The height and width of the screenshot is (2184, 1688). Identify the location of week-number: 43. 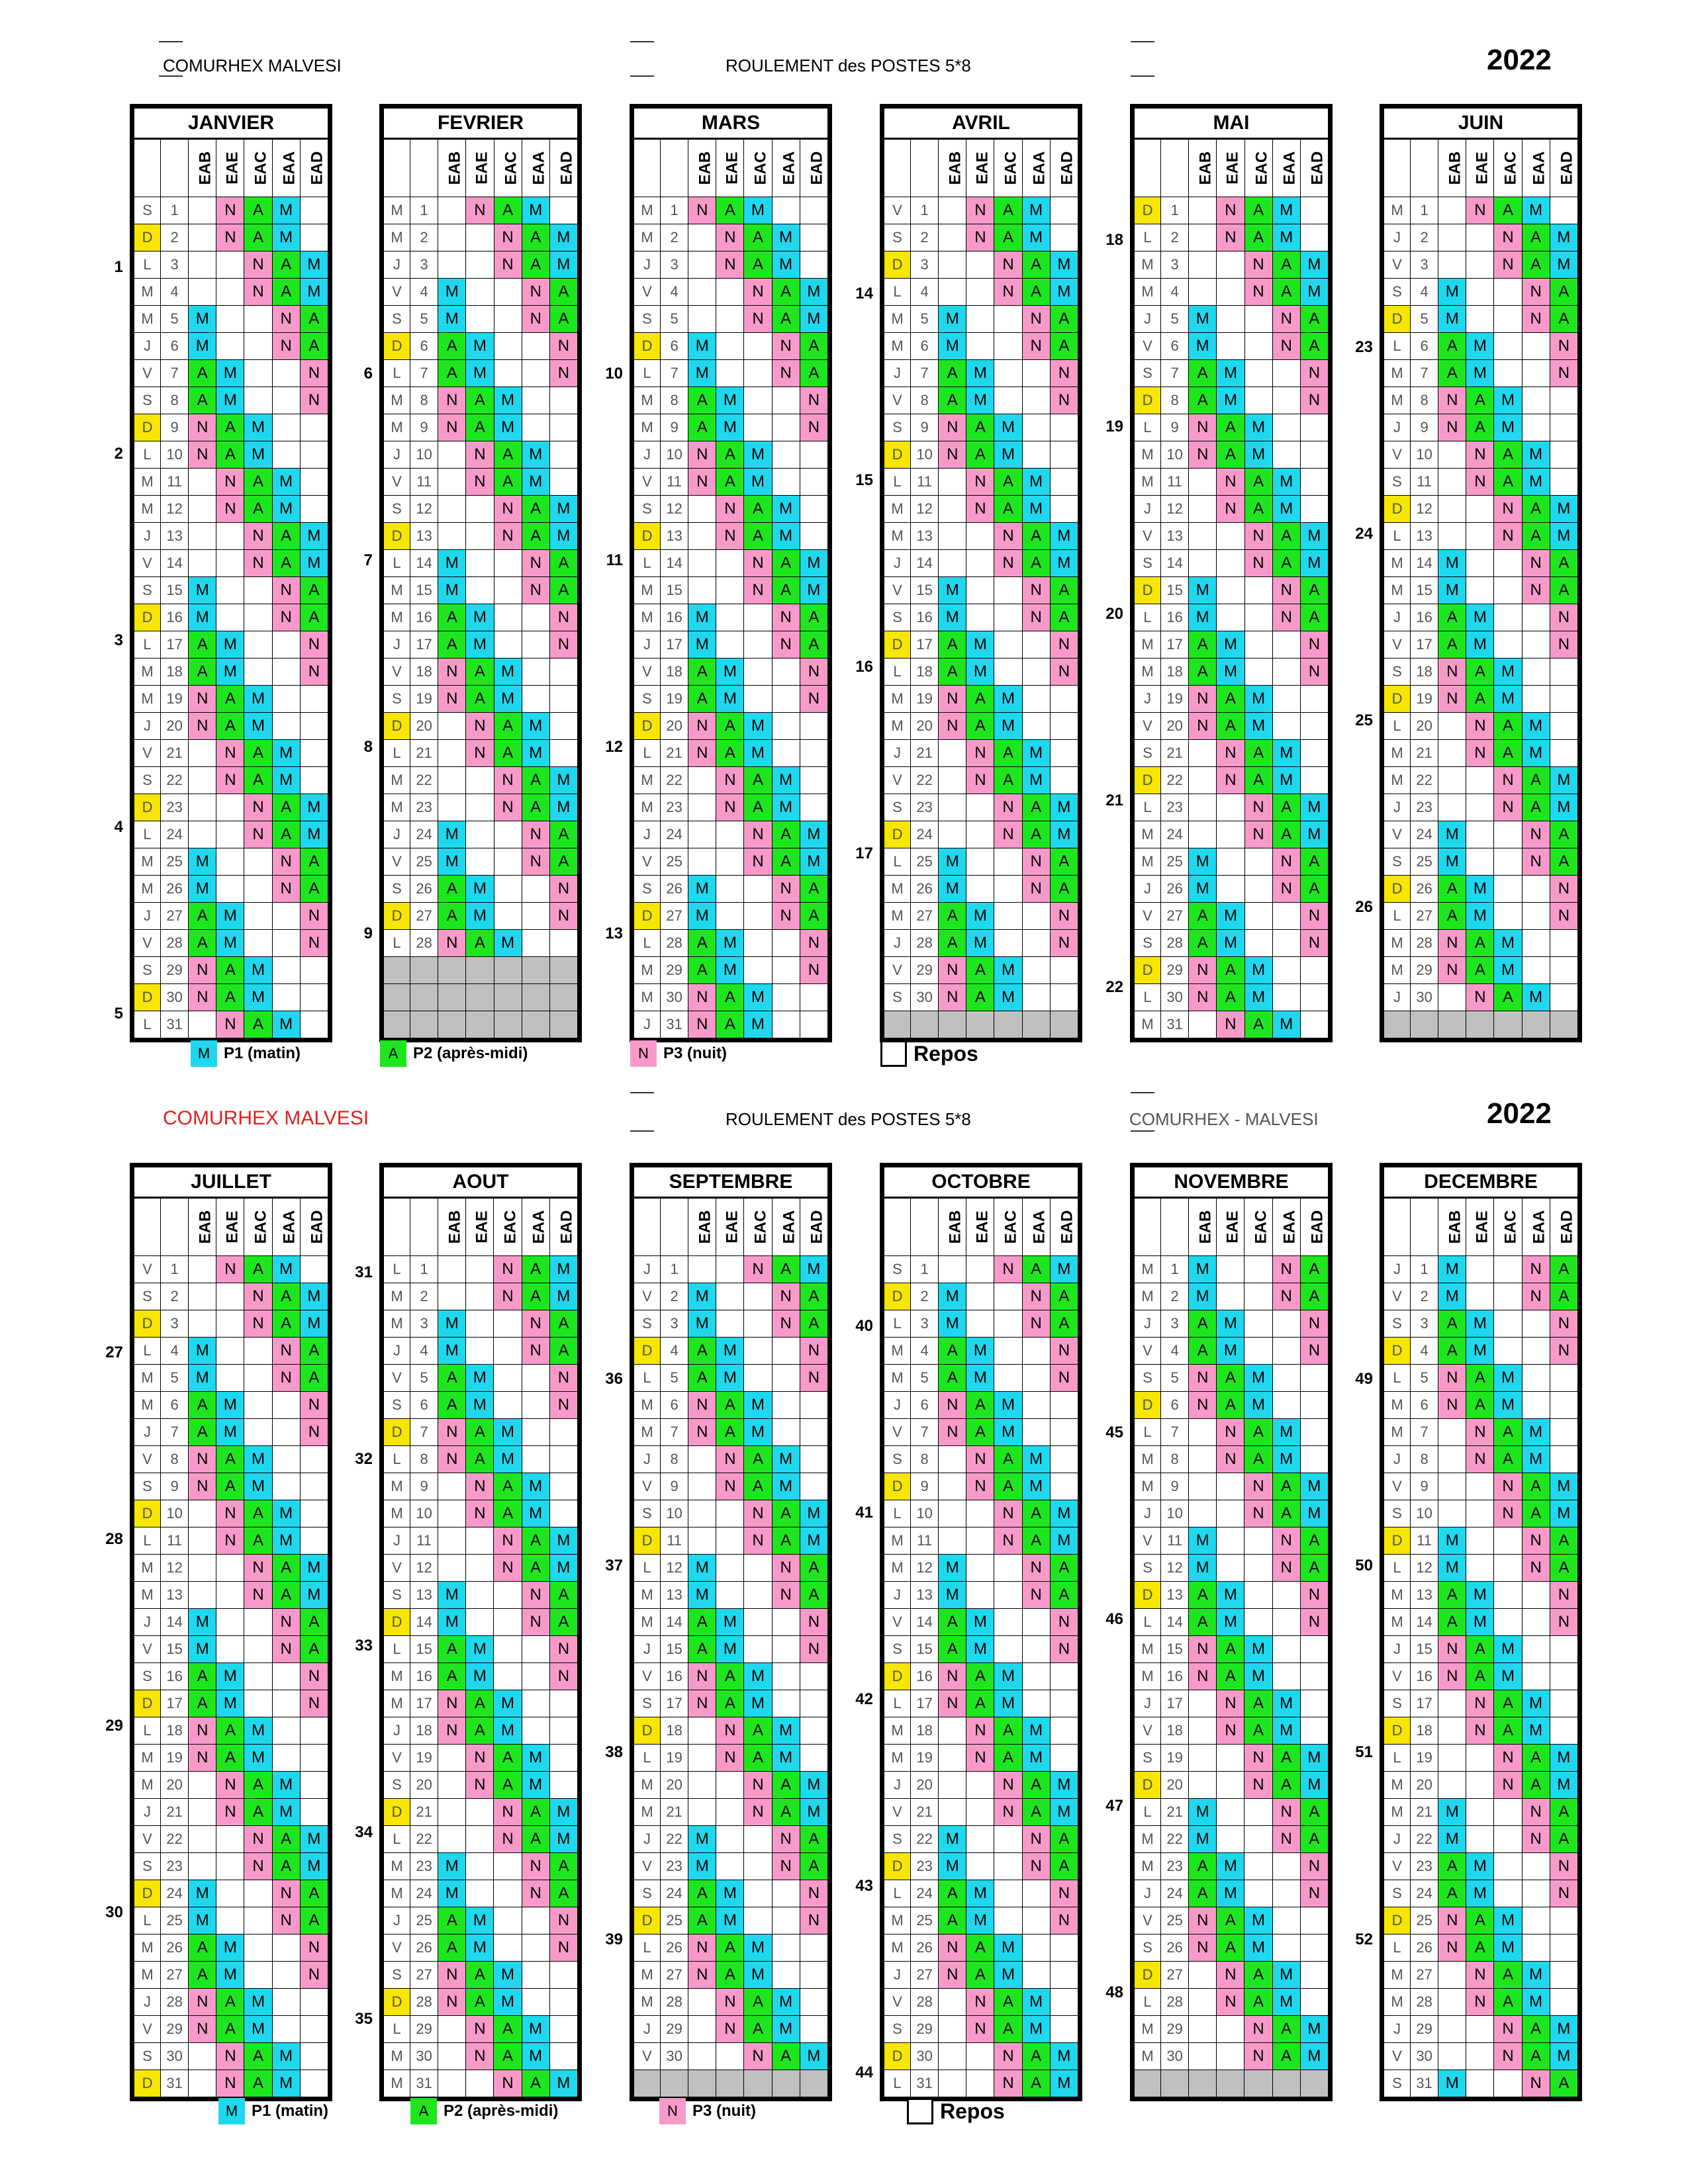
(864, 1885).